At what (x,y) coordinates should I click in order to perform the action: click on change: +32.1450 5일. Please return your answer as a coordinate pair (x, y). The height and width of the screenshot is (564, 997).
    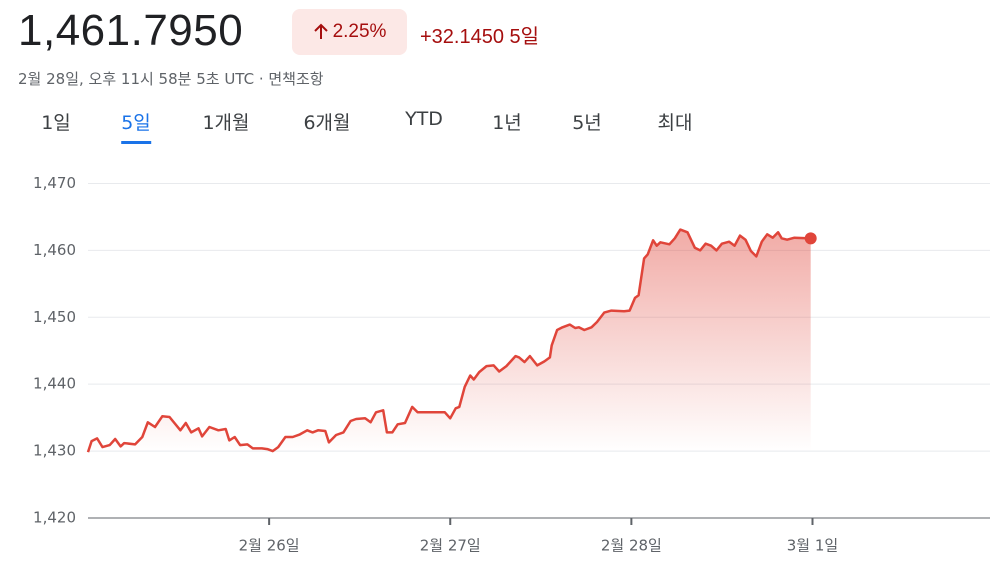
    Looking at the image, I should click on (479, 34).